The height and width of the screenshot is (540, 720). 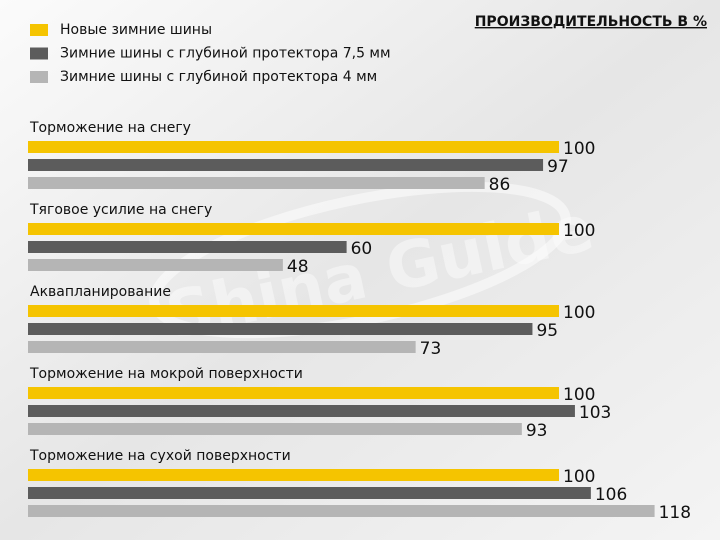 I want to click on category-label: Торможение на сухой поверхности, so click(x=160, y=456).